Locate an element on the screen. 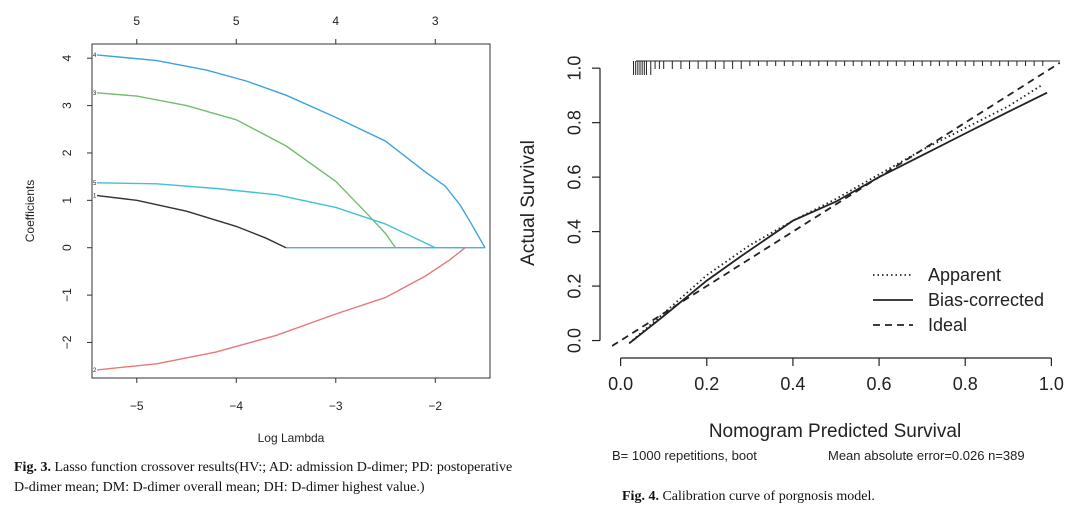 This screenshot has width=1080, height=520. figure3-caption-label: Fig. 3. is located at coordinates (32, 467).